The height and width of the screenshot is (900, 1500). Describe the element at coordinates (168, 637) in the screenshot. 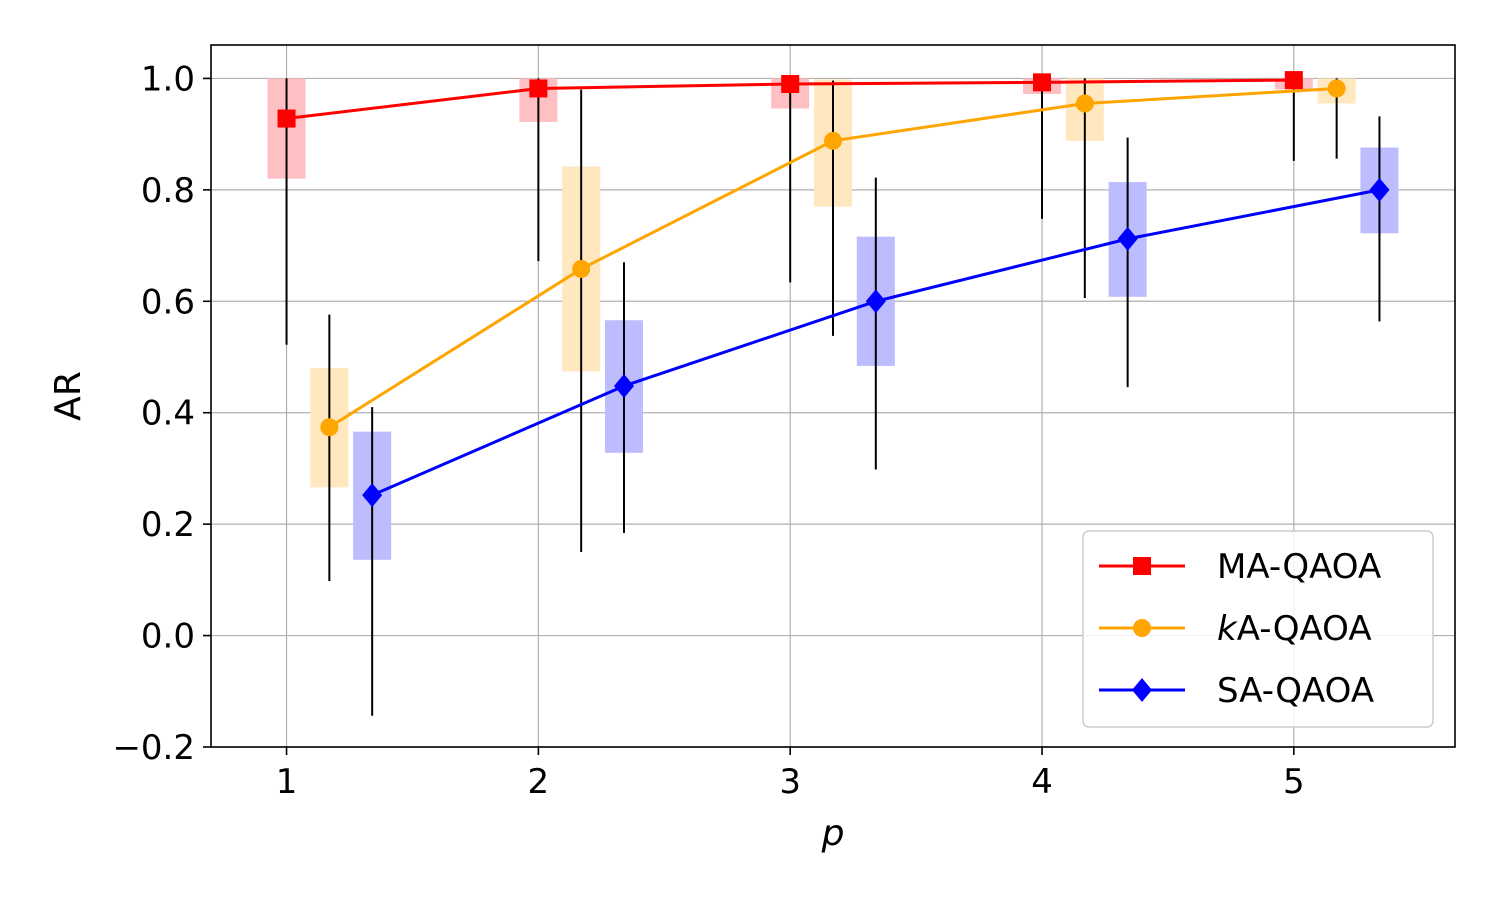

I see `y-tick-label: 0.0` at that location.